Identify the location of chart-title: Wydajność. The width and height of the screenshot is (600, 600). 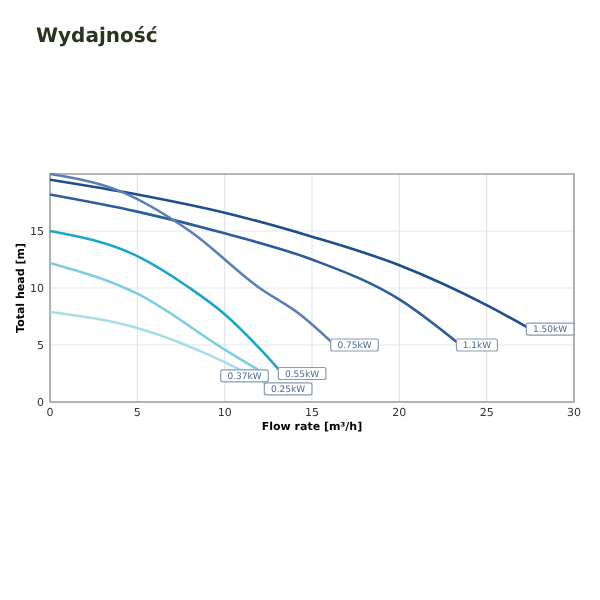
(97, 36).